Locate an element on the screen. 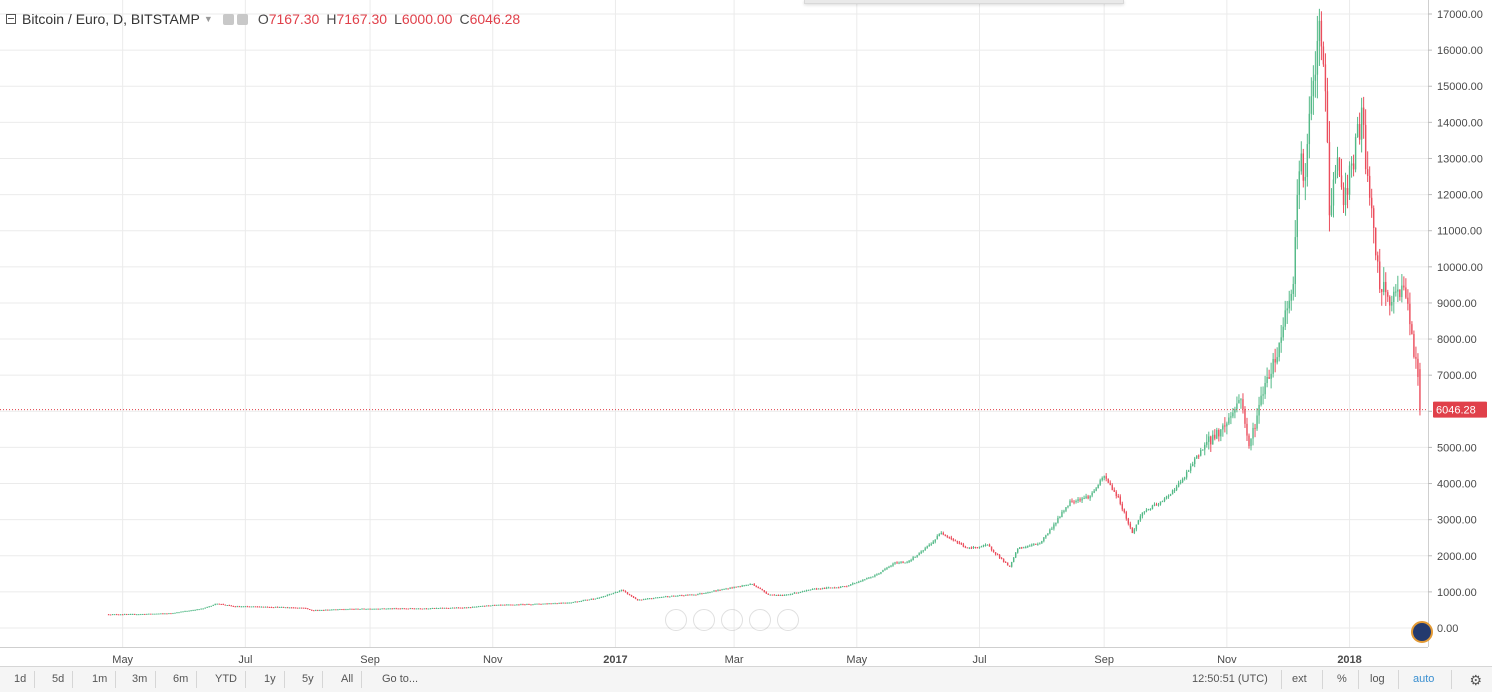 The height and width of the screenshot is (692, 1492). ext-toggle: ext is located at coordinates (1299, 679).